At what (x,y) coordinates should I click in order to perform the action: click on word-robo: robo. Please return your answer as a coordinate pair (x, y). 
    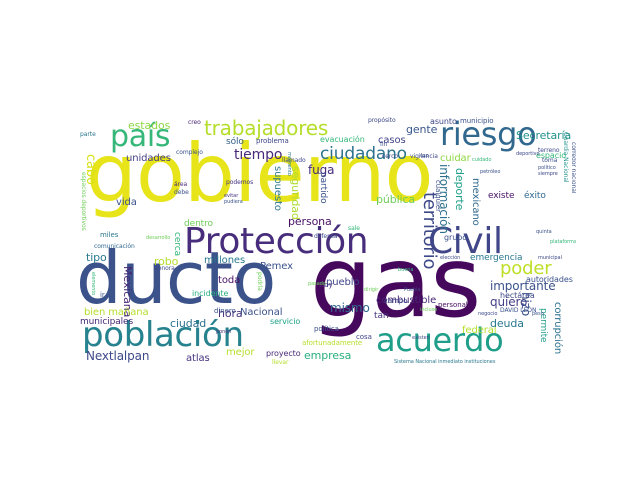
    Looking at the image, I should click on (166, 261).